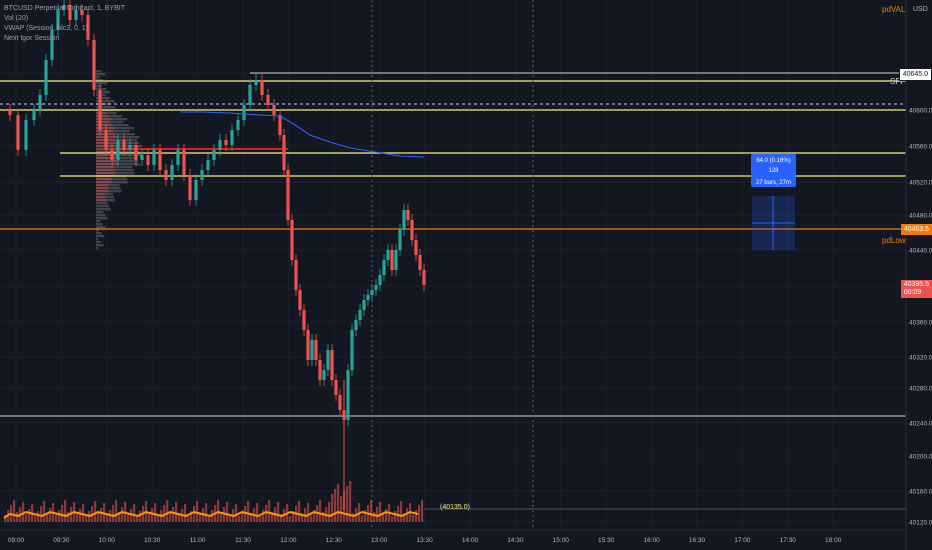  Describe the element at coordinates (16, 18) in the screenshot. I see `legend-vol: Vol (20)` at that location.